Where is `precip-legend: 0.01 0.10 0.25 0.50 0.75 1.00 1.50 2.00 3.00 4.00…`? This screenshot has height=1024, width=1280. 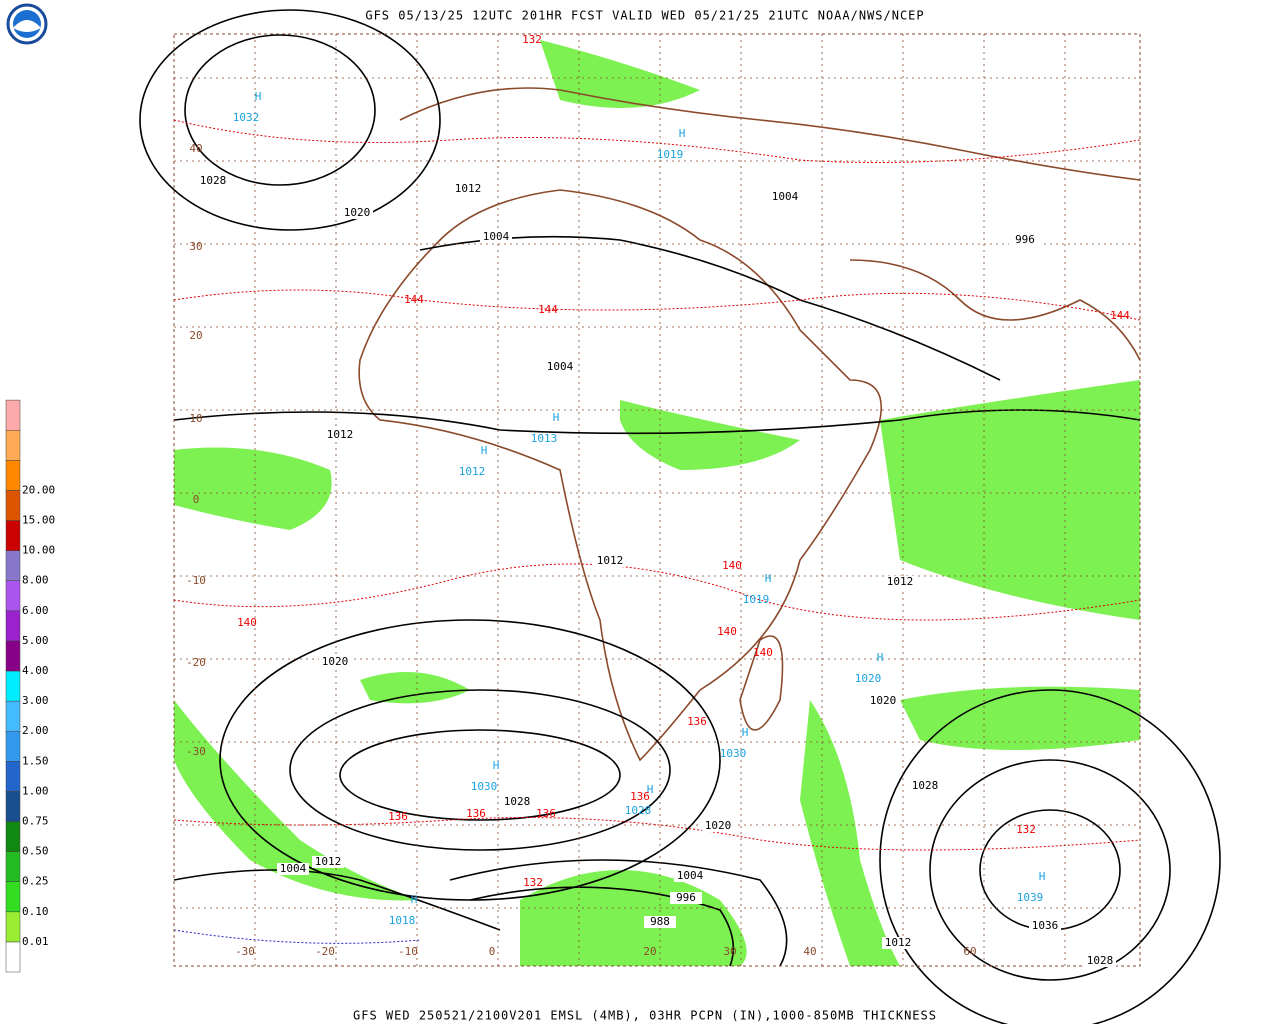 precip-legend: 0.01 0.10 0.25 0.50 0.75 1.00 1.50 2.00 3.00 4.00… is located at coordinates (30, 686).